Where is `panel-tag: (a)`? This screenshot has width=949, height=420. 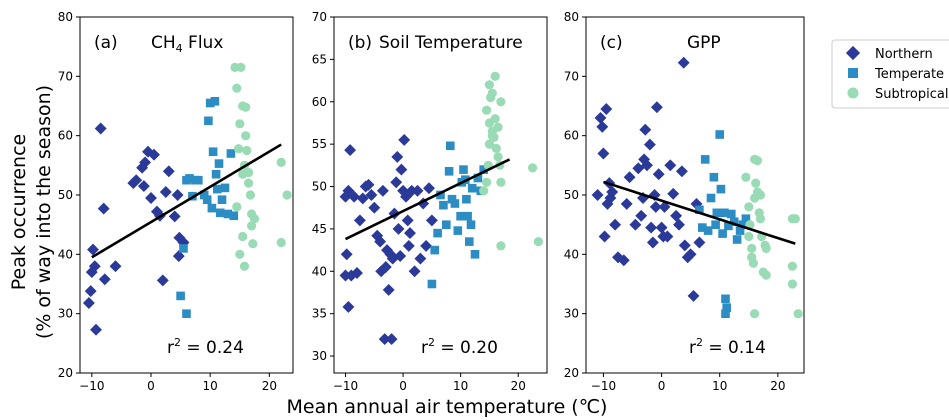
panel-tag: (a) is located at coordinates (106, 43).